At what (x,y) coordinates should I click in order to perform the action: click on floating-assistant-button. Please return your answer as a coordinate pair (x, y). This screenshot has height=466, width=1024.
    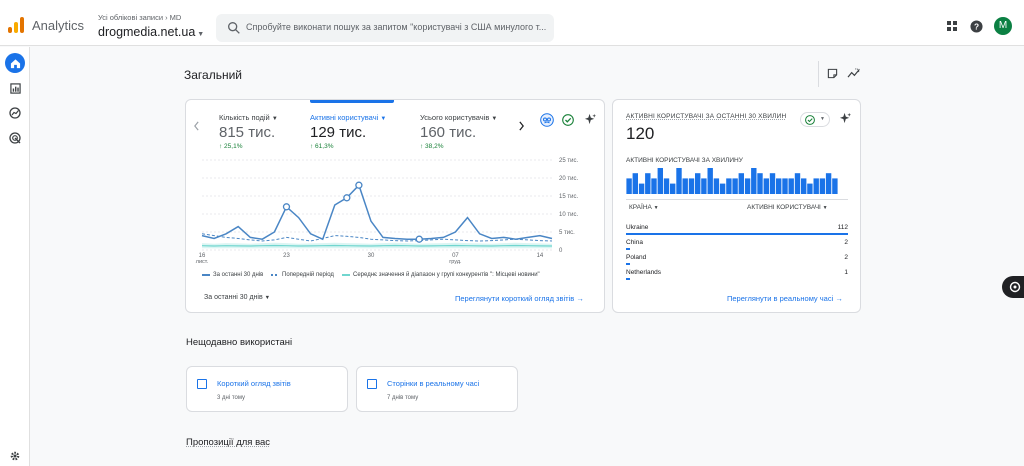
    Looking at the image, I should click on (1013, 287).